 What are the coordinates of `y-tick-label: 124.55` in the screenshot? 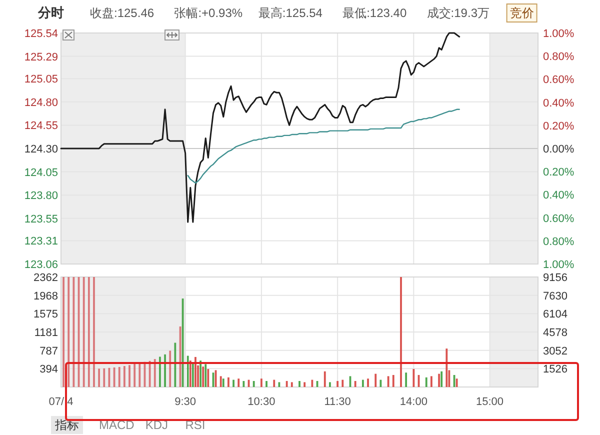 It's located at (41, 126).